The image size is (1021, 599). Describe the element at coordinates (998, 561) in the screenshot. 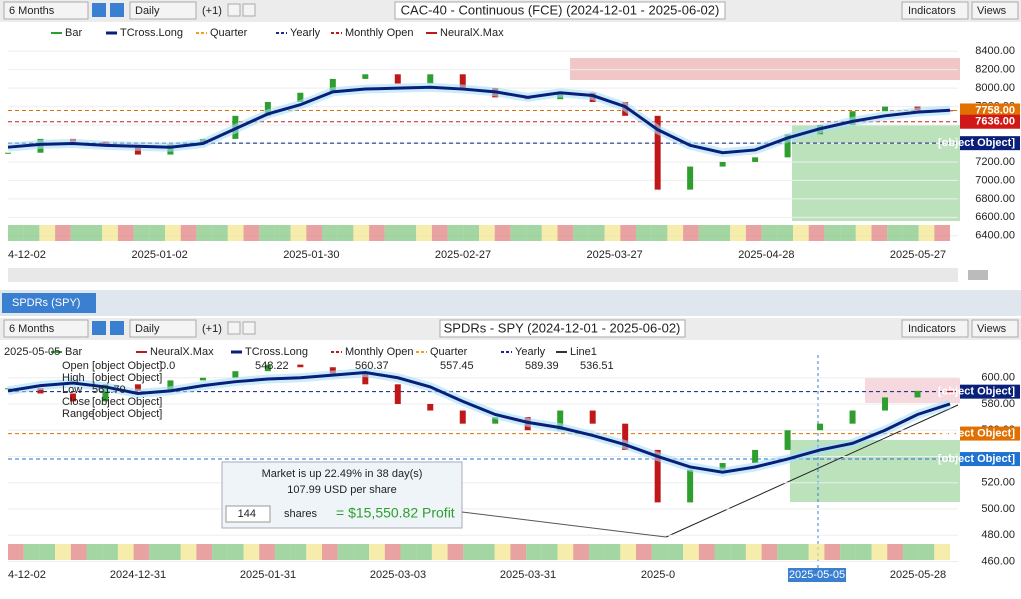

I see `y-tick-label: 460.00` at that location.